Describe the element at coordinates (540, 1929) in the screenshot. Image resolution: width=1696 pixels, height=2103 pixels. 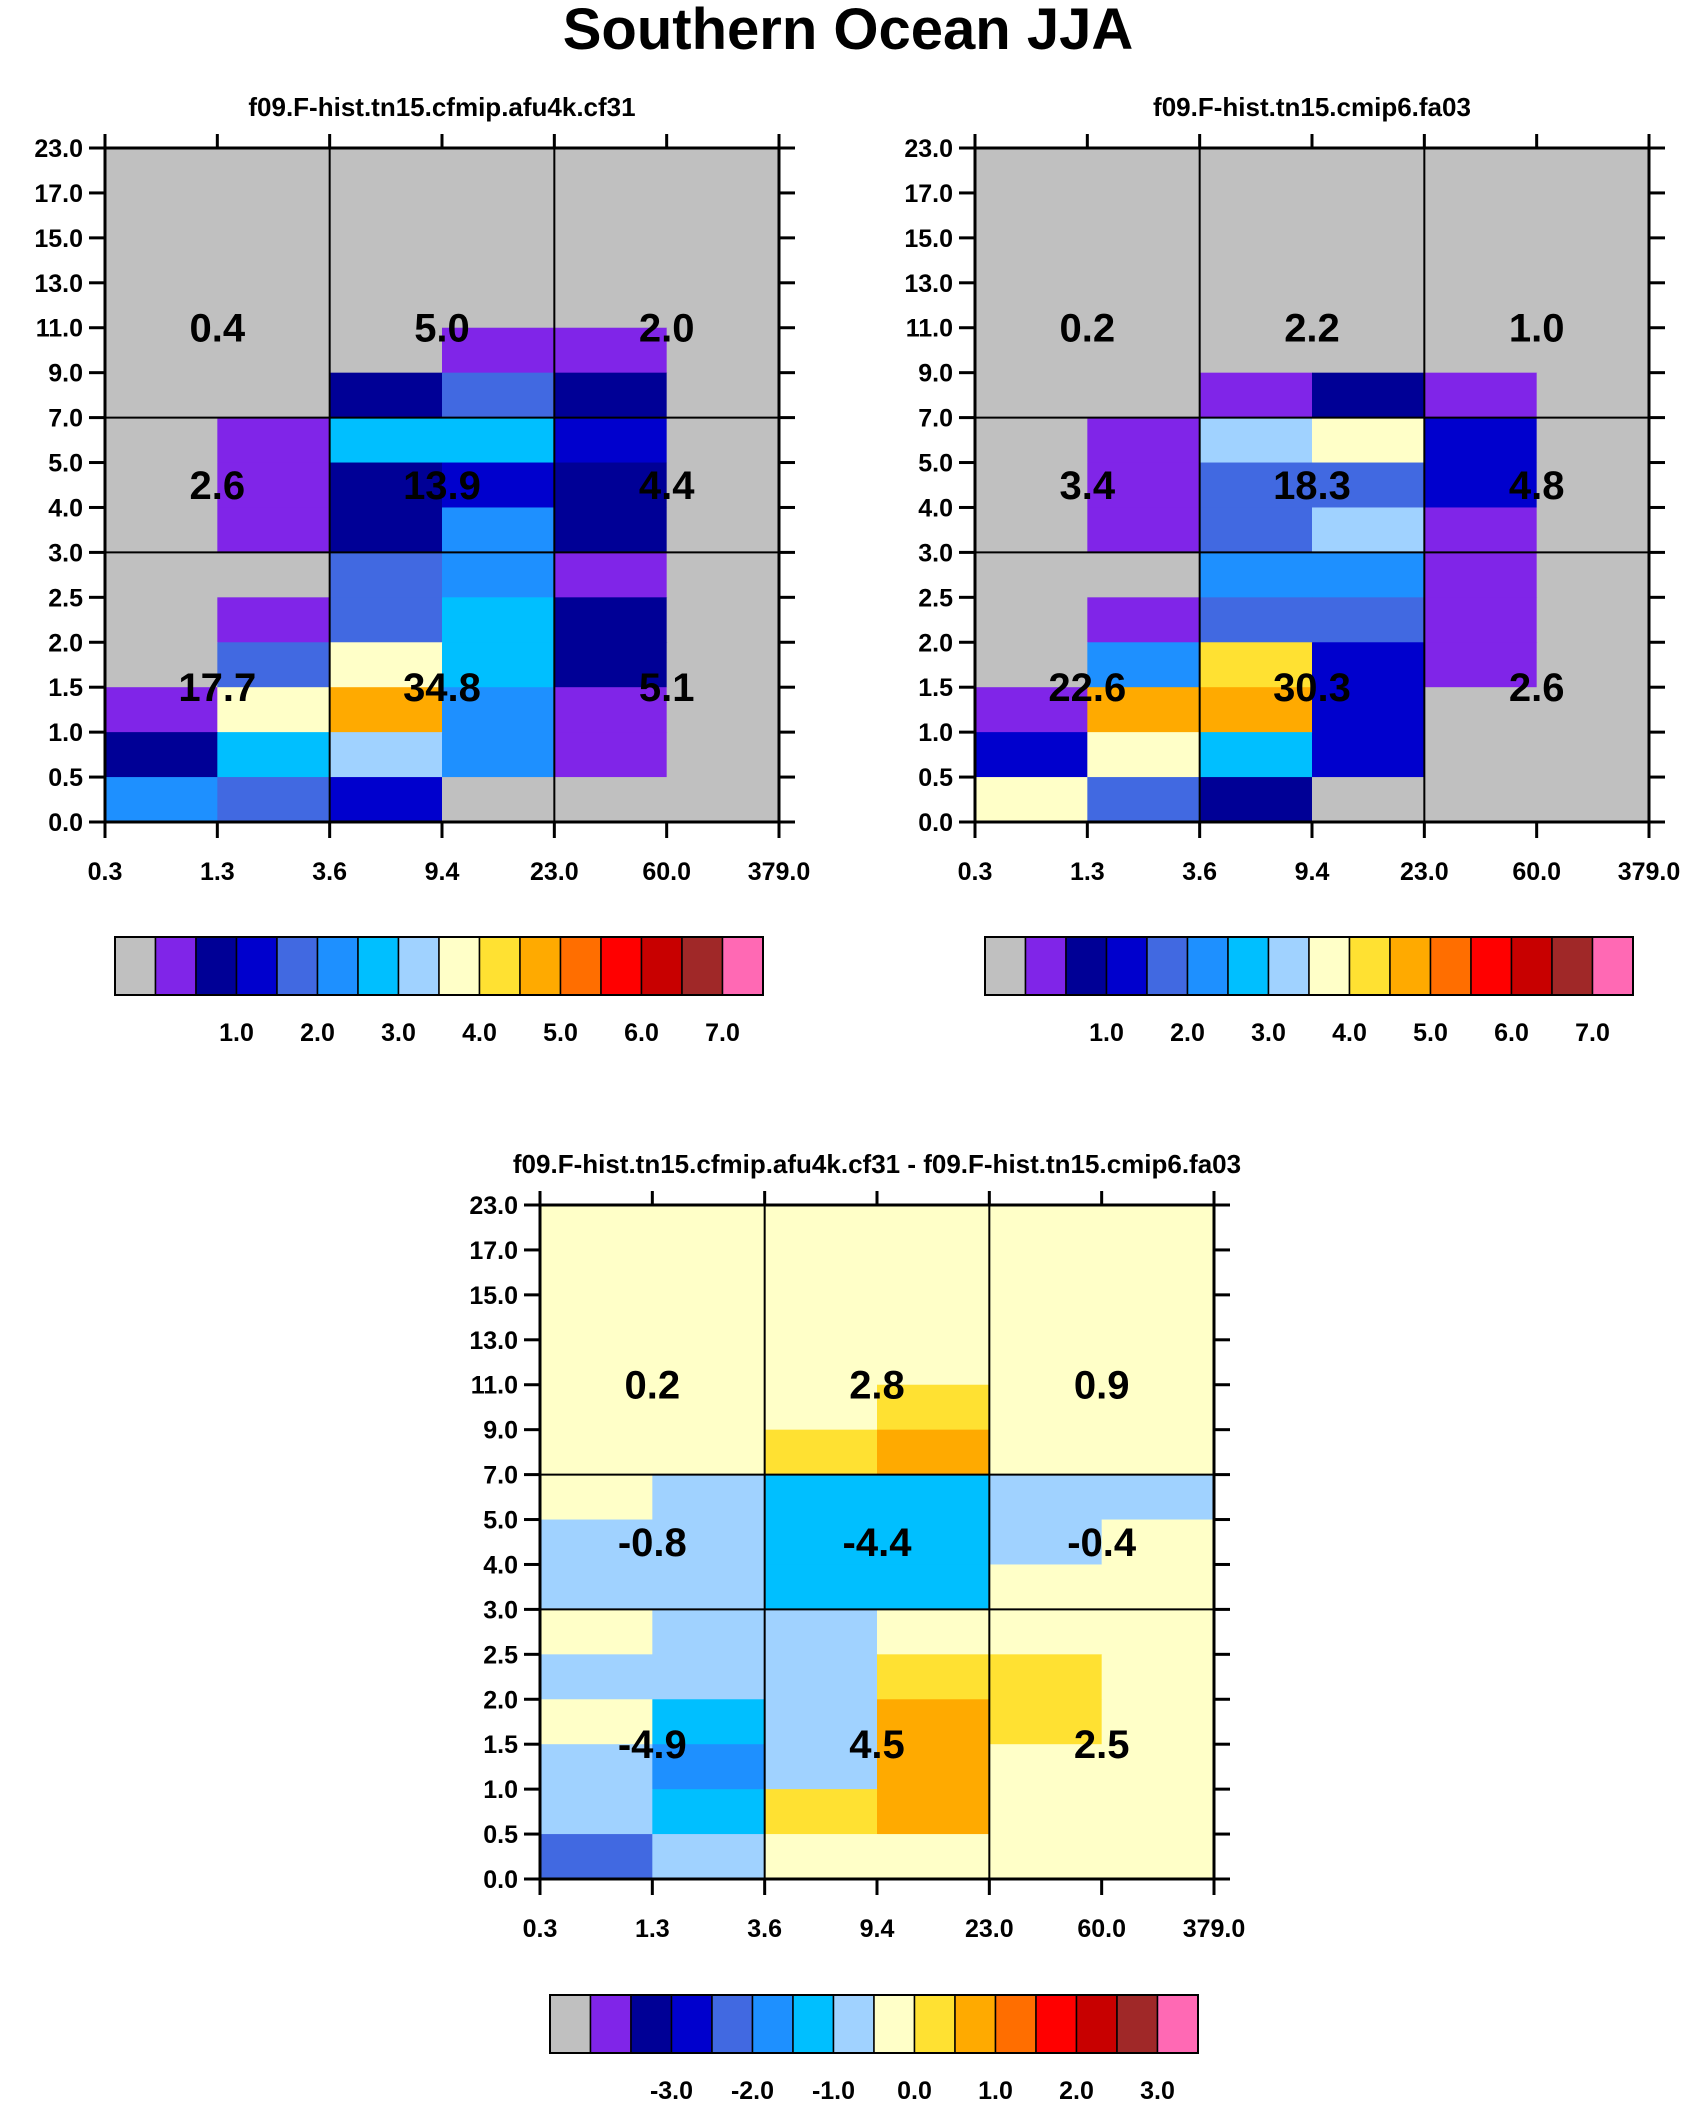
I see `x-tick-label: 0.3` at that location.